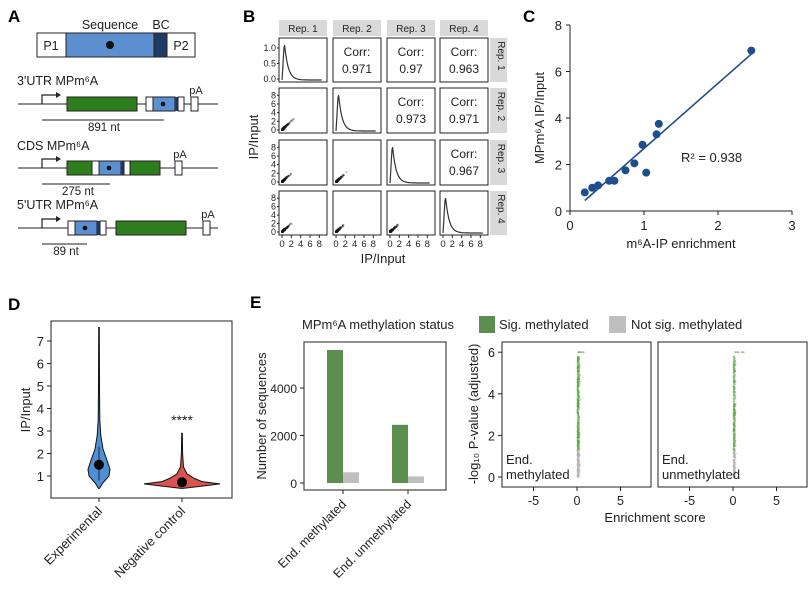 This screenshot has width=812, height=592. I want to click on x-tick-label: 4, so click(354, 244).